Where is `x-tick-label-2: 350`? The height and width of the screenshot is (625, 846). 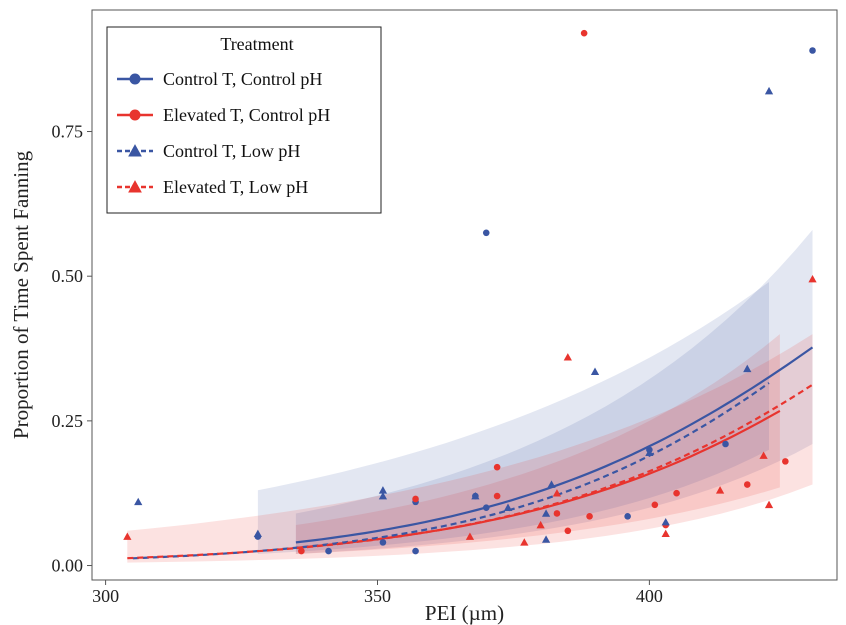 x-tick-label-2: 350 is located at coordinates (377, 596).